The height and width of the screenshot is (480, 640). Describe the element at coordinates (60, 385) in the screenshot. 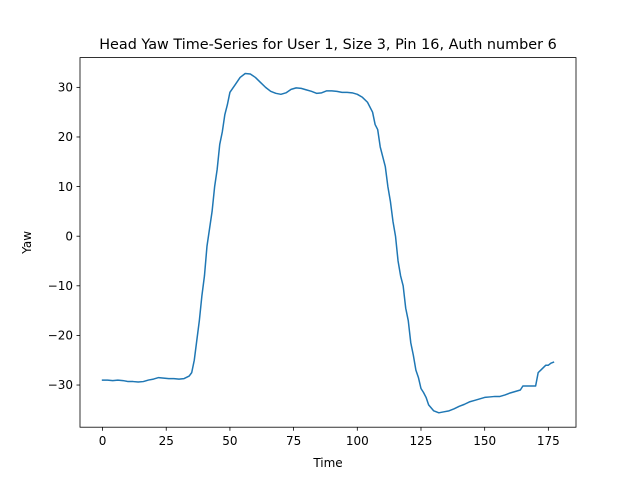

I see `y-tick-label: −30` at that location.